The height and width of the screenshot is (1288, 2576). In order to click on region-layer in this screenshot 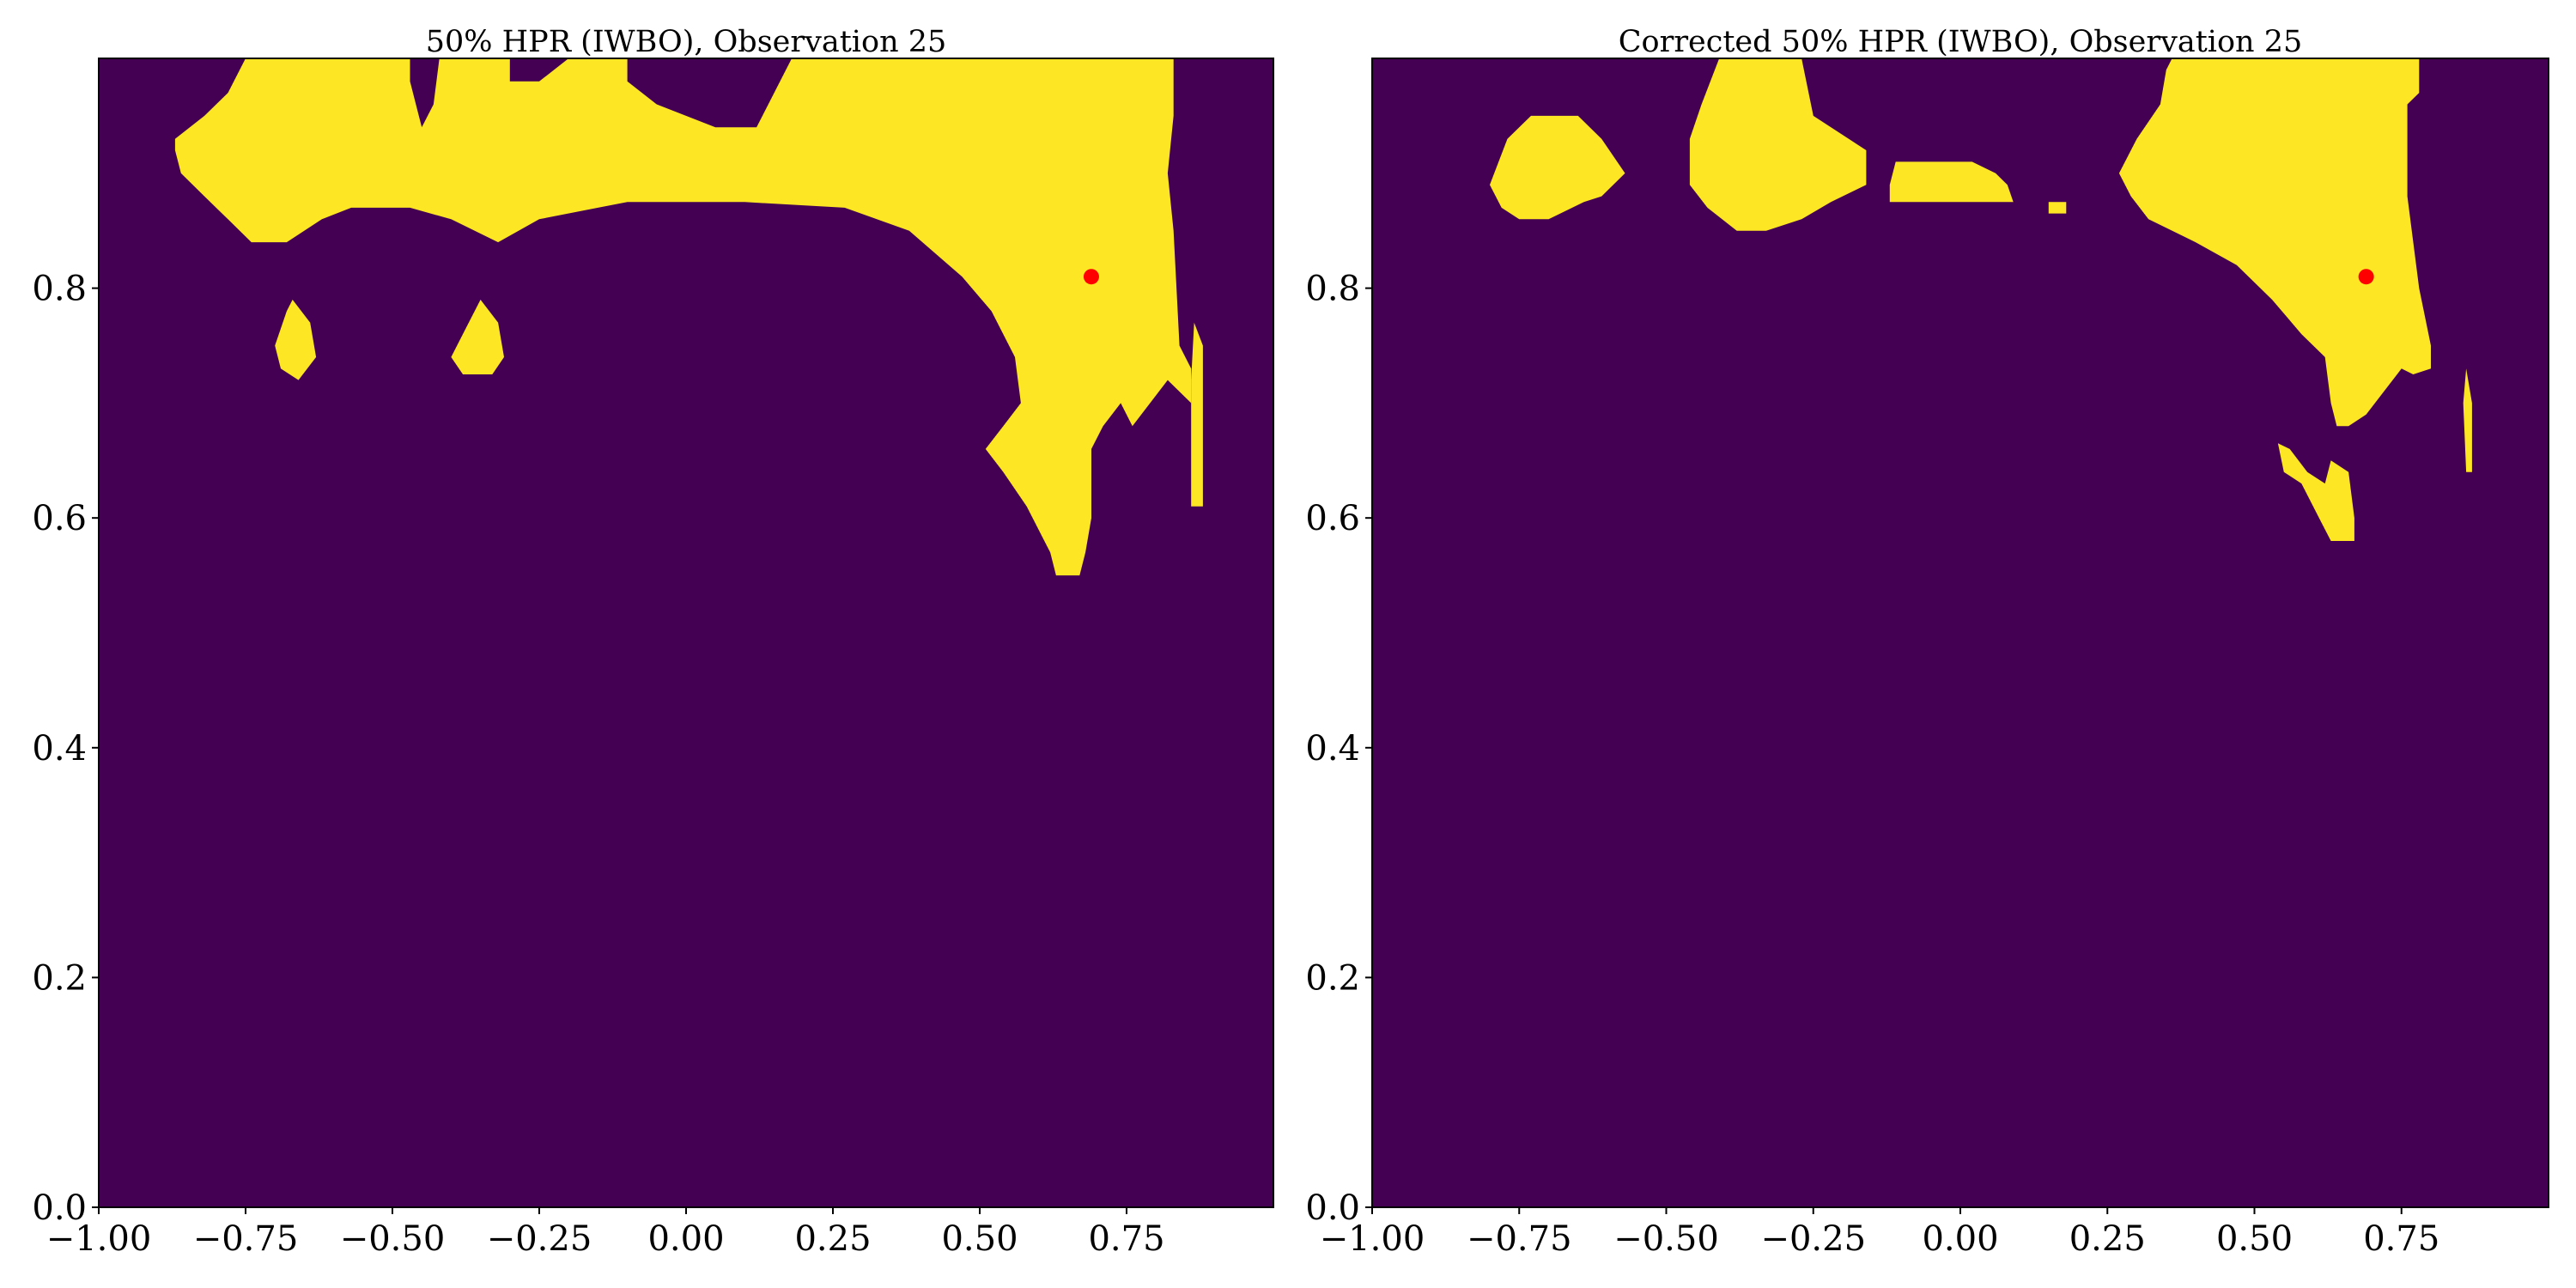, I will do `click(1981, 300)`.